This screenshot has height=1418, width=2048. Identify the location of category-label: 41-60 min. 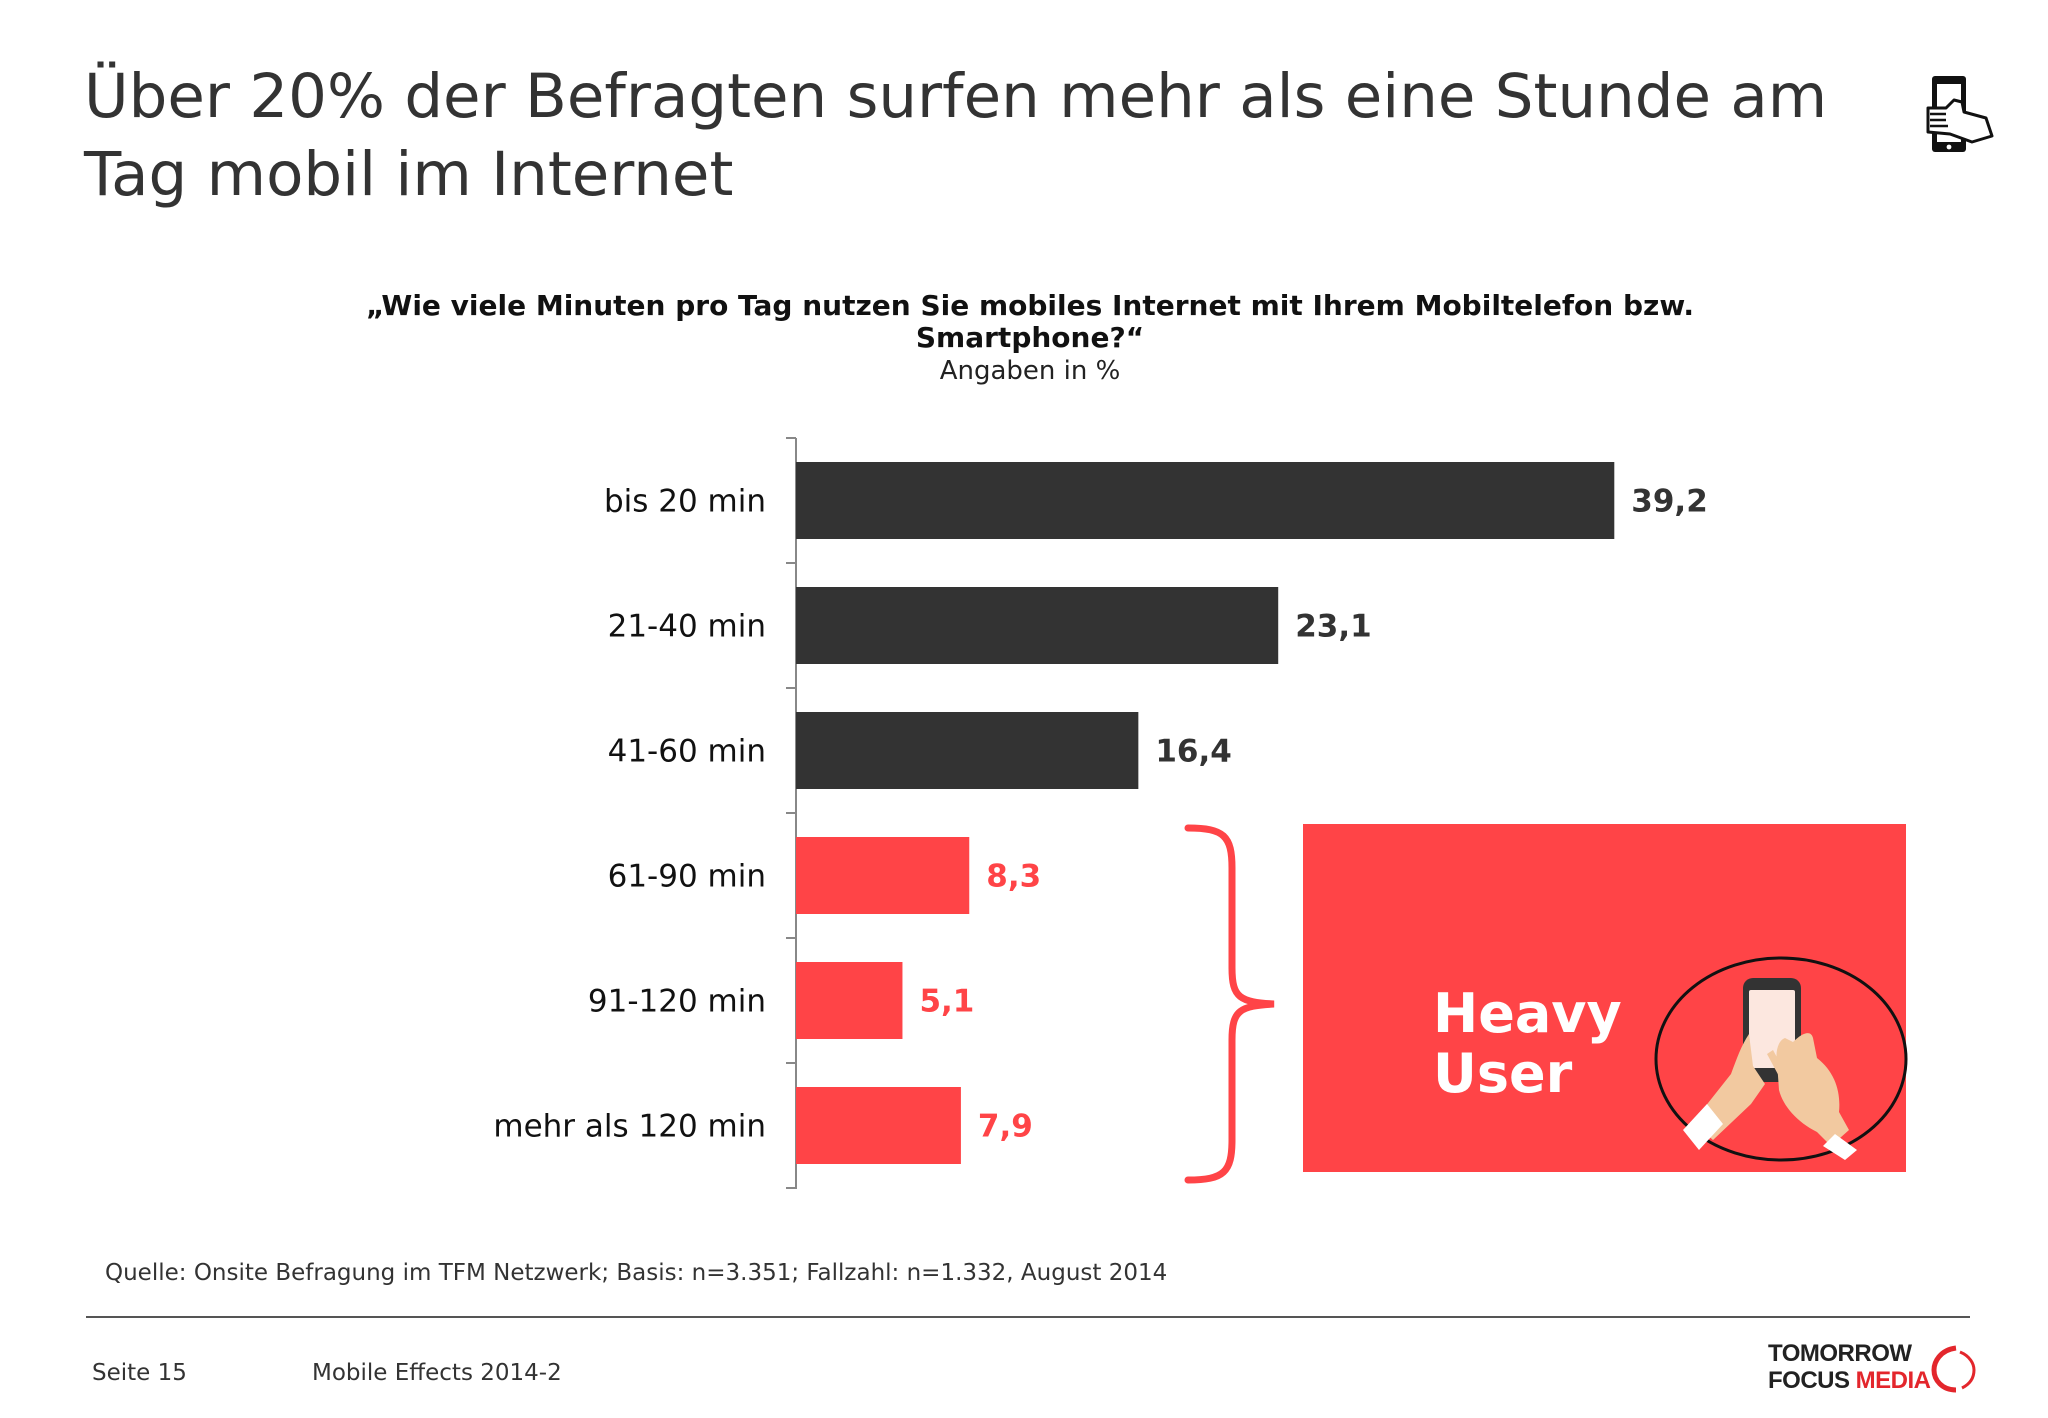
(687, 752).